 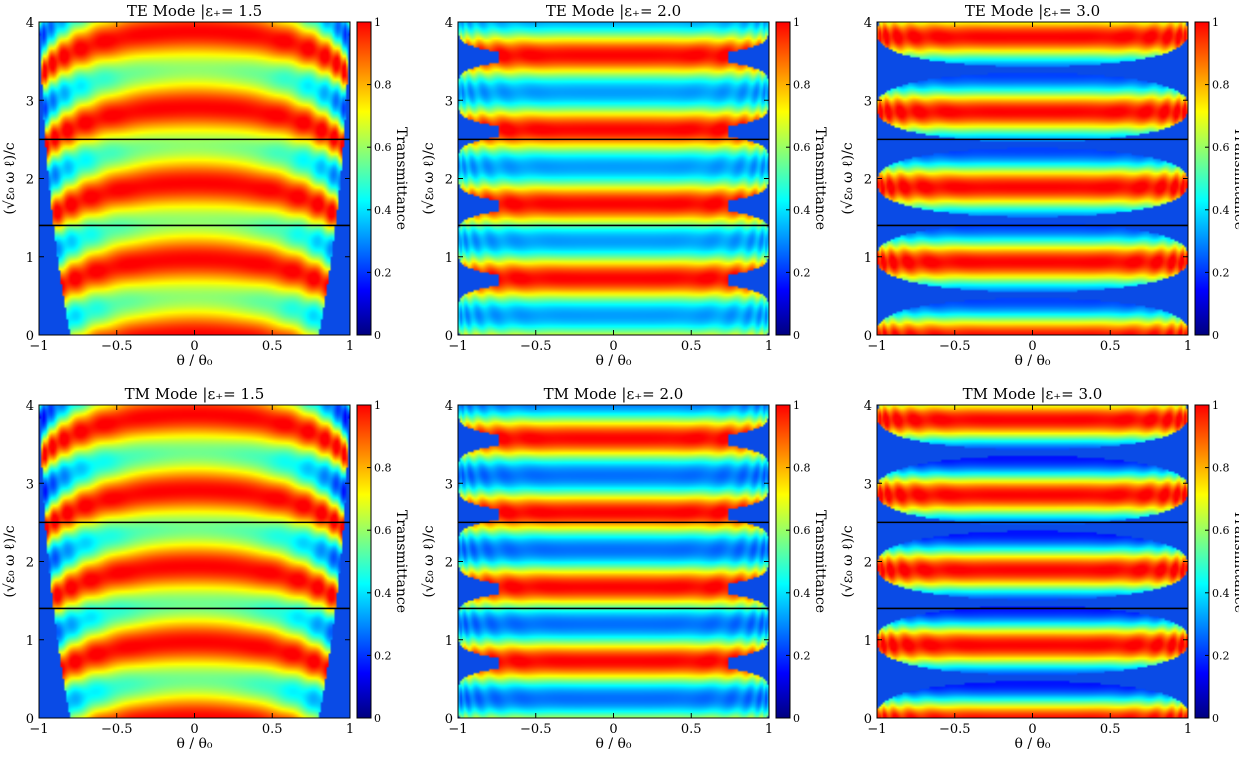 I want to click on chart-title: TE Mode |ε₊= 3.0, so click(x=1032, y=11).